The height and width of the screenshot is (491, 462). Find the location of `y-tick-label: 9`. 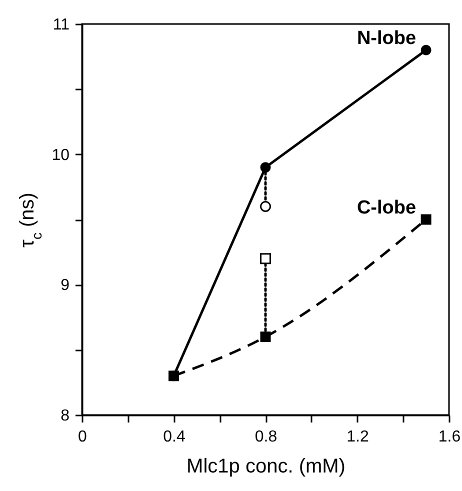

y-tick-label: 9 is located at coordinates (65, 285).